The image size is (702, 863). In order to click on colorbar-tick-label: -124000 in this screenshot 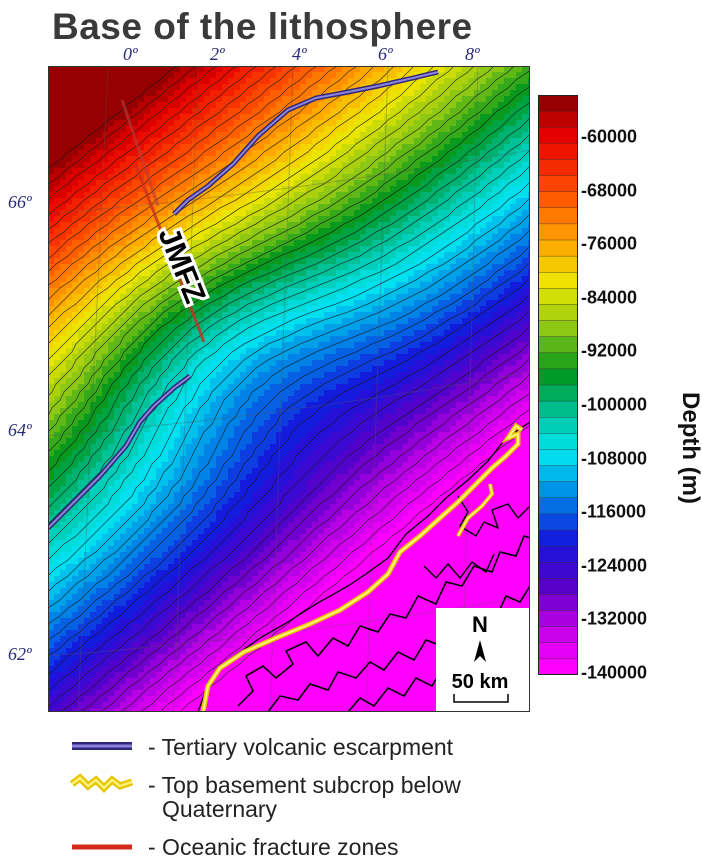, I will do `click(614, 565)`.